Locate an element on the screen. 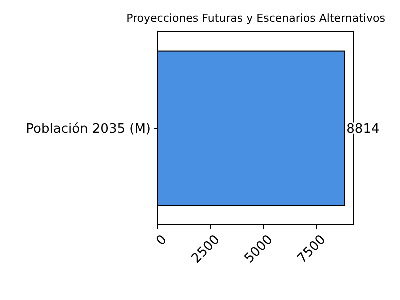  x-tick-label: 0 is located at coordinates (162, 241).